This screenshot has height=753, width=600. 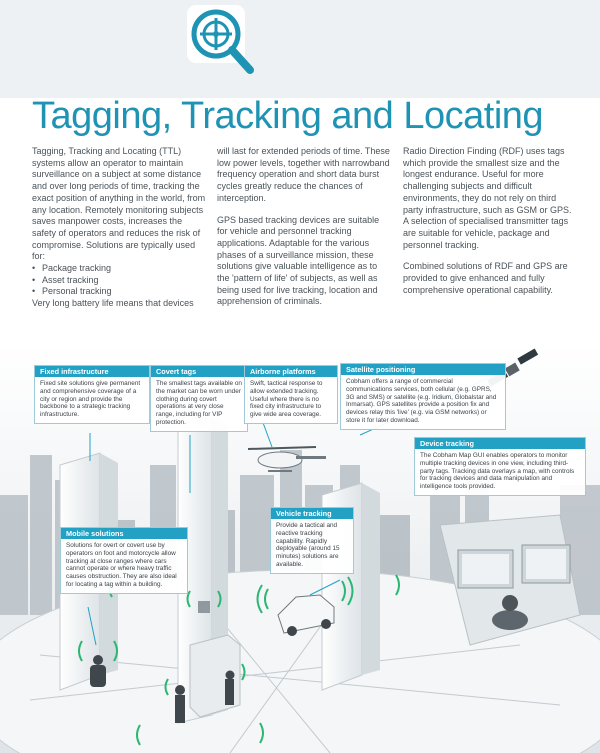 I want to click on car-icon, so click(x=306, y=615).